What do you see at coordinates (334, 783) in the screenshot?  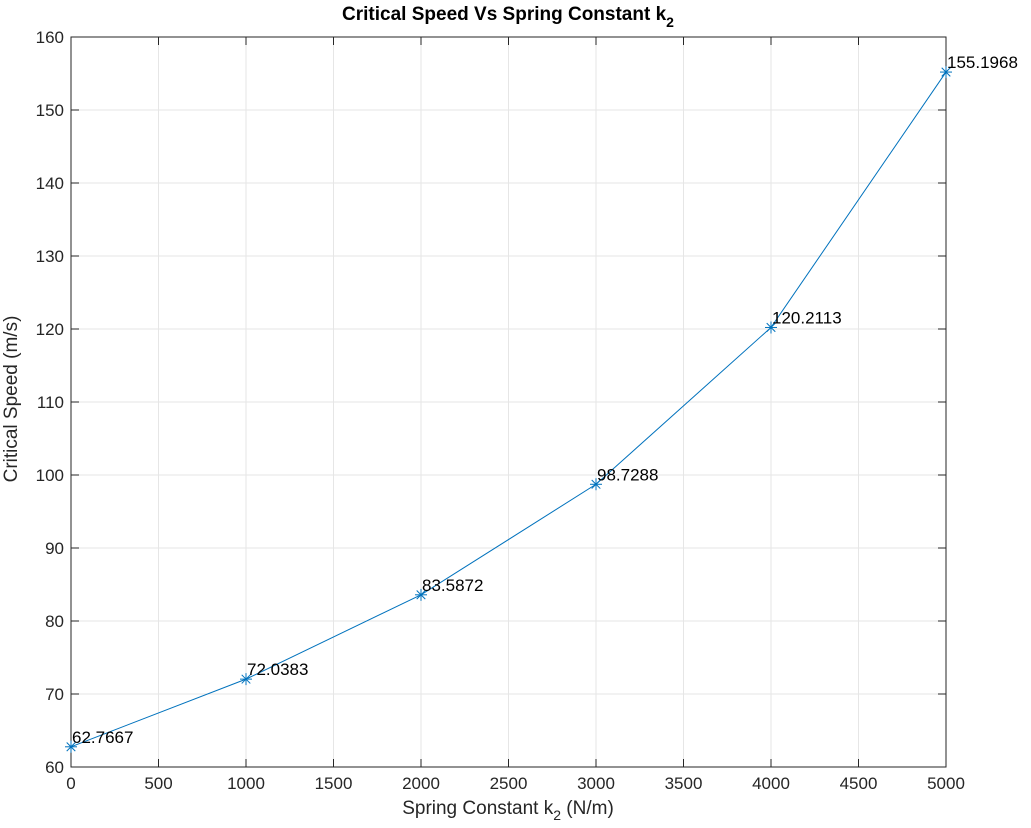 I see `x-tick-label: 1500` at bounding box center [334, 783].